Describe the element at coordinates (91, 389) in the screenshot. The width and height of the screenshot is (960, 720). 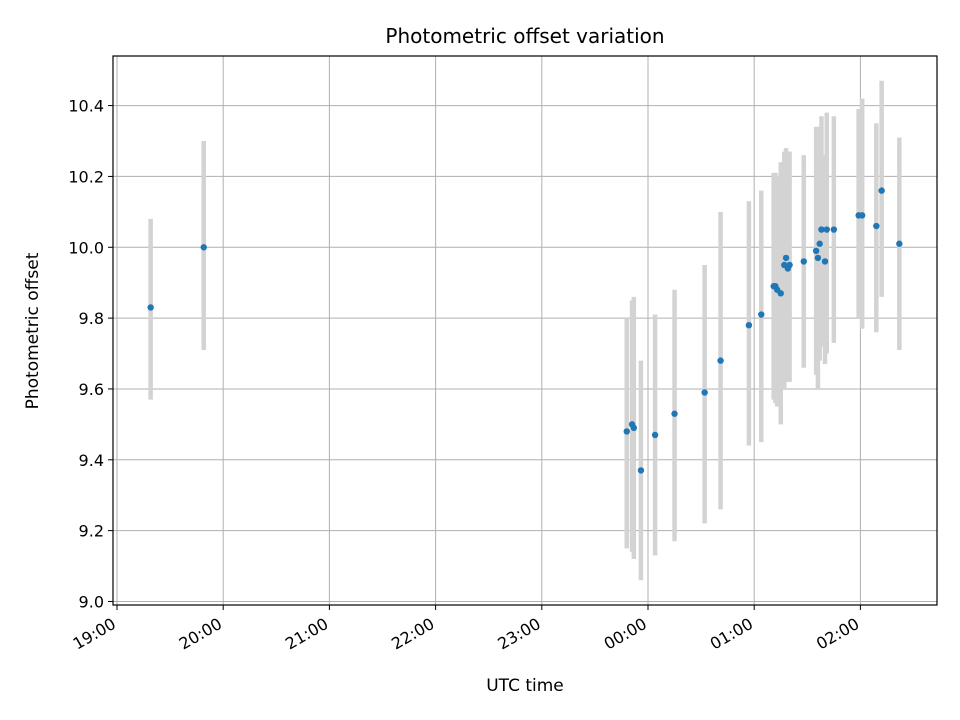
I see `y-tick-label: 9.6` at that location.